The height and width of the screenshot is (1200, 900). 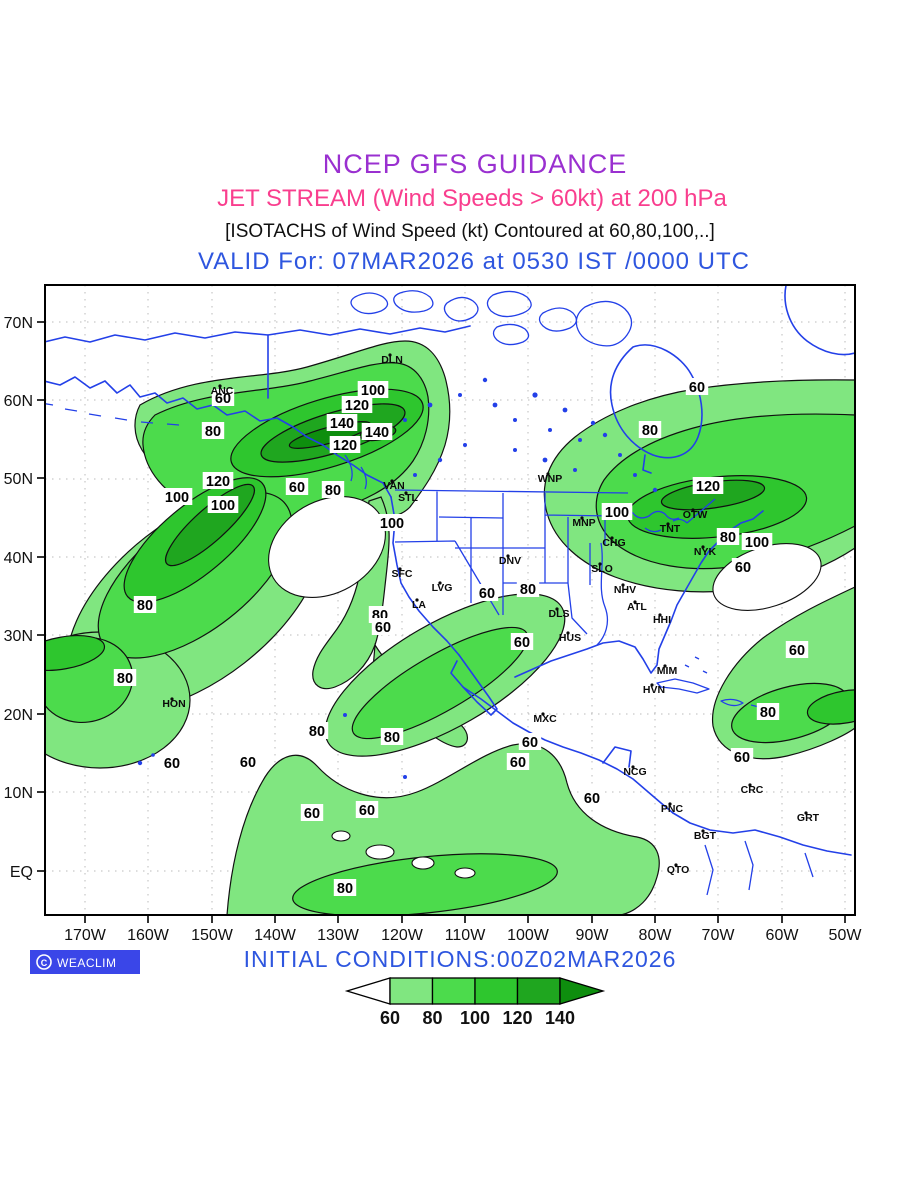 What do you see at coordinates (670, 529) in the screenshot?
I see `city-label: TNT` at bounding box center [670, 529].